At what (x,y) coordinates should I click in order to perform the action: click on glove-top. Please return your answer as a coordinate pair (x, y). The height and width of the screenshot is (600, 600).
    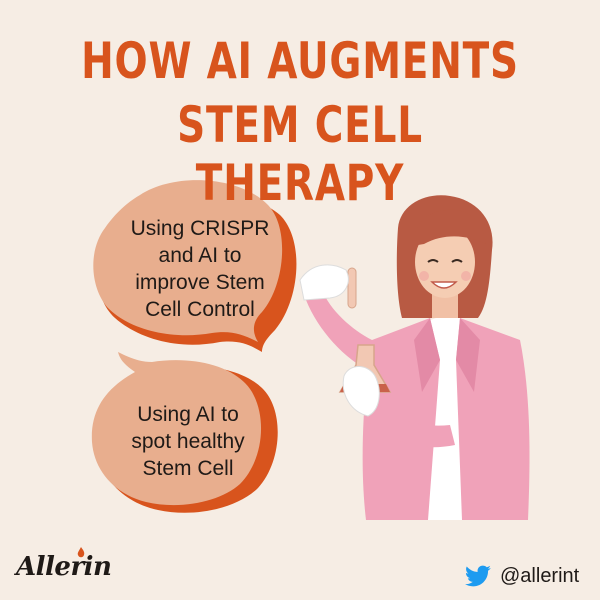
    Looking at the image, I should click on (324, 282).